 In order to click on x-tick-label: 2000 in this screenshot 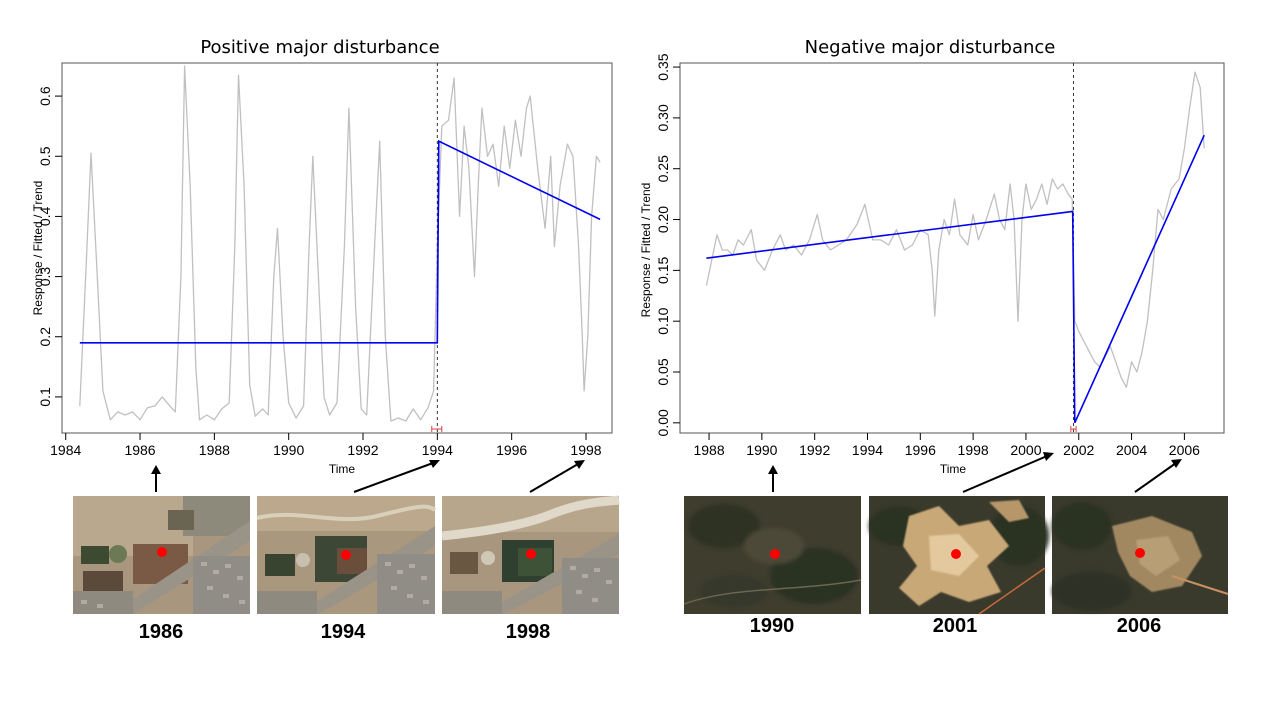, I will do `click(1025, 450)`.